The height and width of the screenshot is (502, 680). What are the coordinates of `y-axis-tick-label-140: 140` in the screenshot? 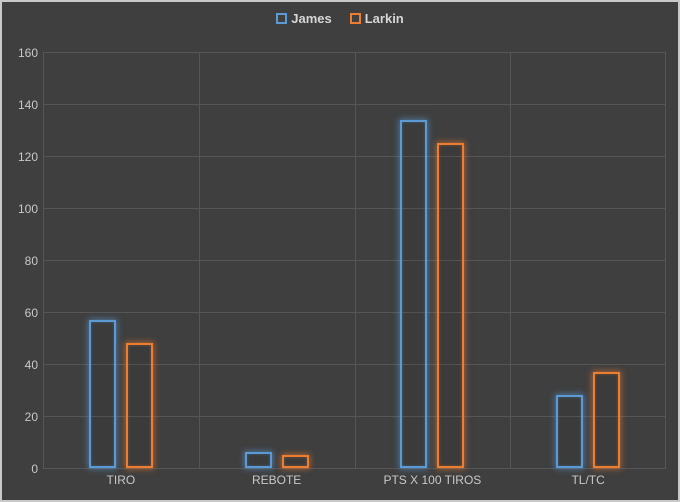 It's located at (27, 105).